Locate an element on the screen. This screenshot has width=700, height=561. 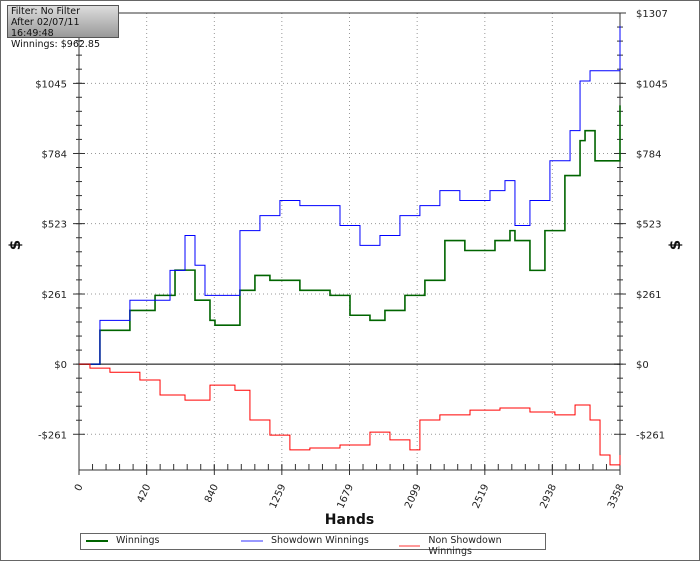
y-tick-label-right: -$261 is located at coordinates (650, 435).